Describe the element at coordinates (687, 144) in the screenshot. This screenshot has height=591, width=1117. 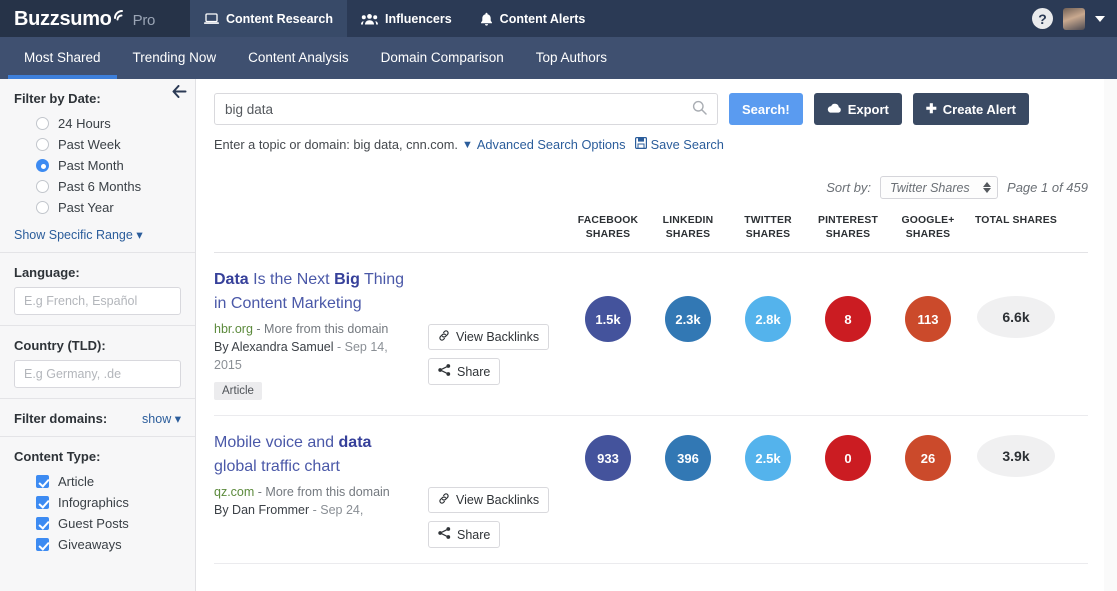
I see `save-search-link: Save Search` at that location.